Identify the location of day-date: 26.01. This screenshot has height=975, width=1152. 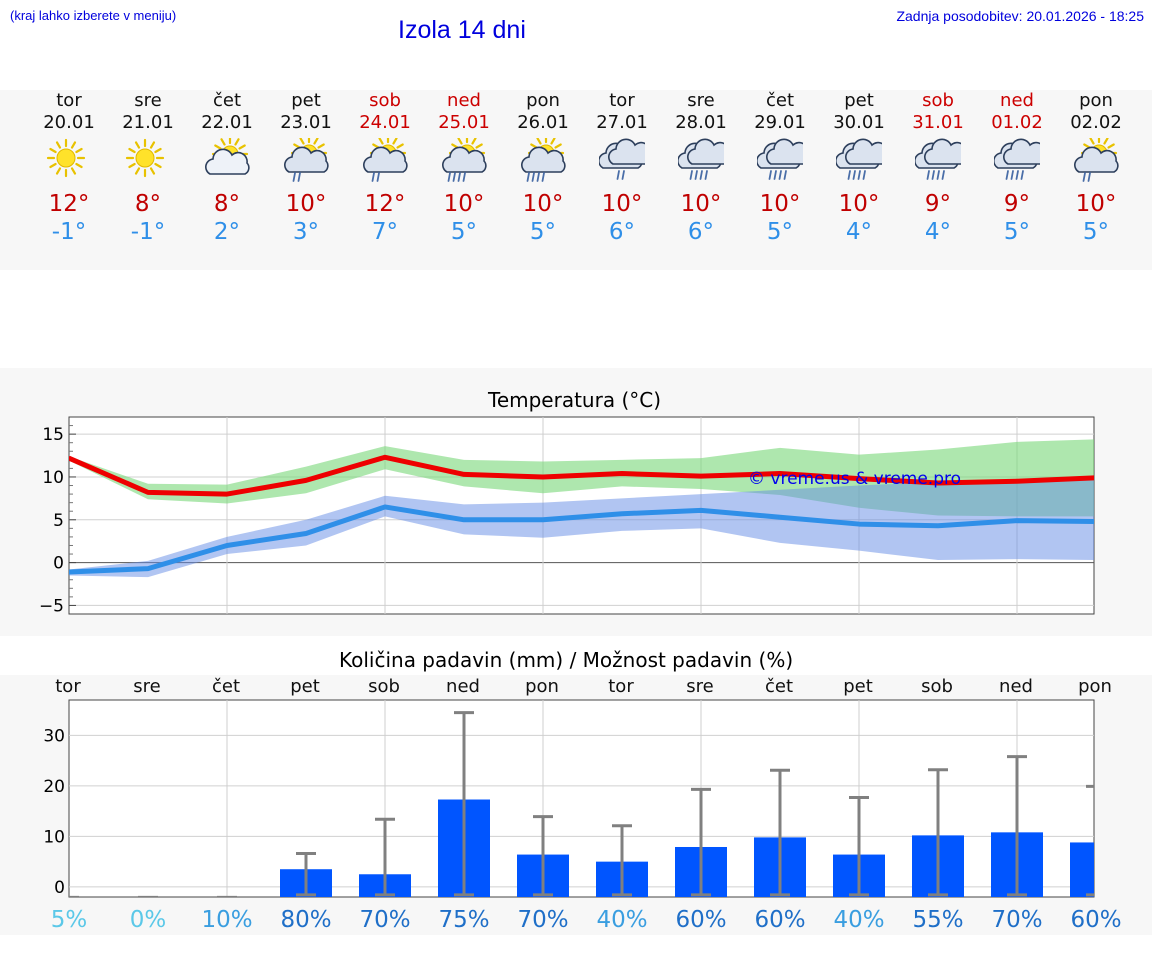
(543, 122).